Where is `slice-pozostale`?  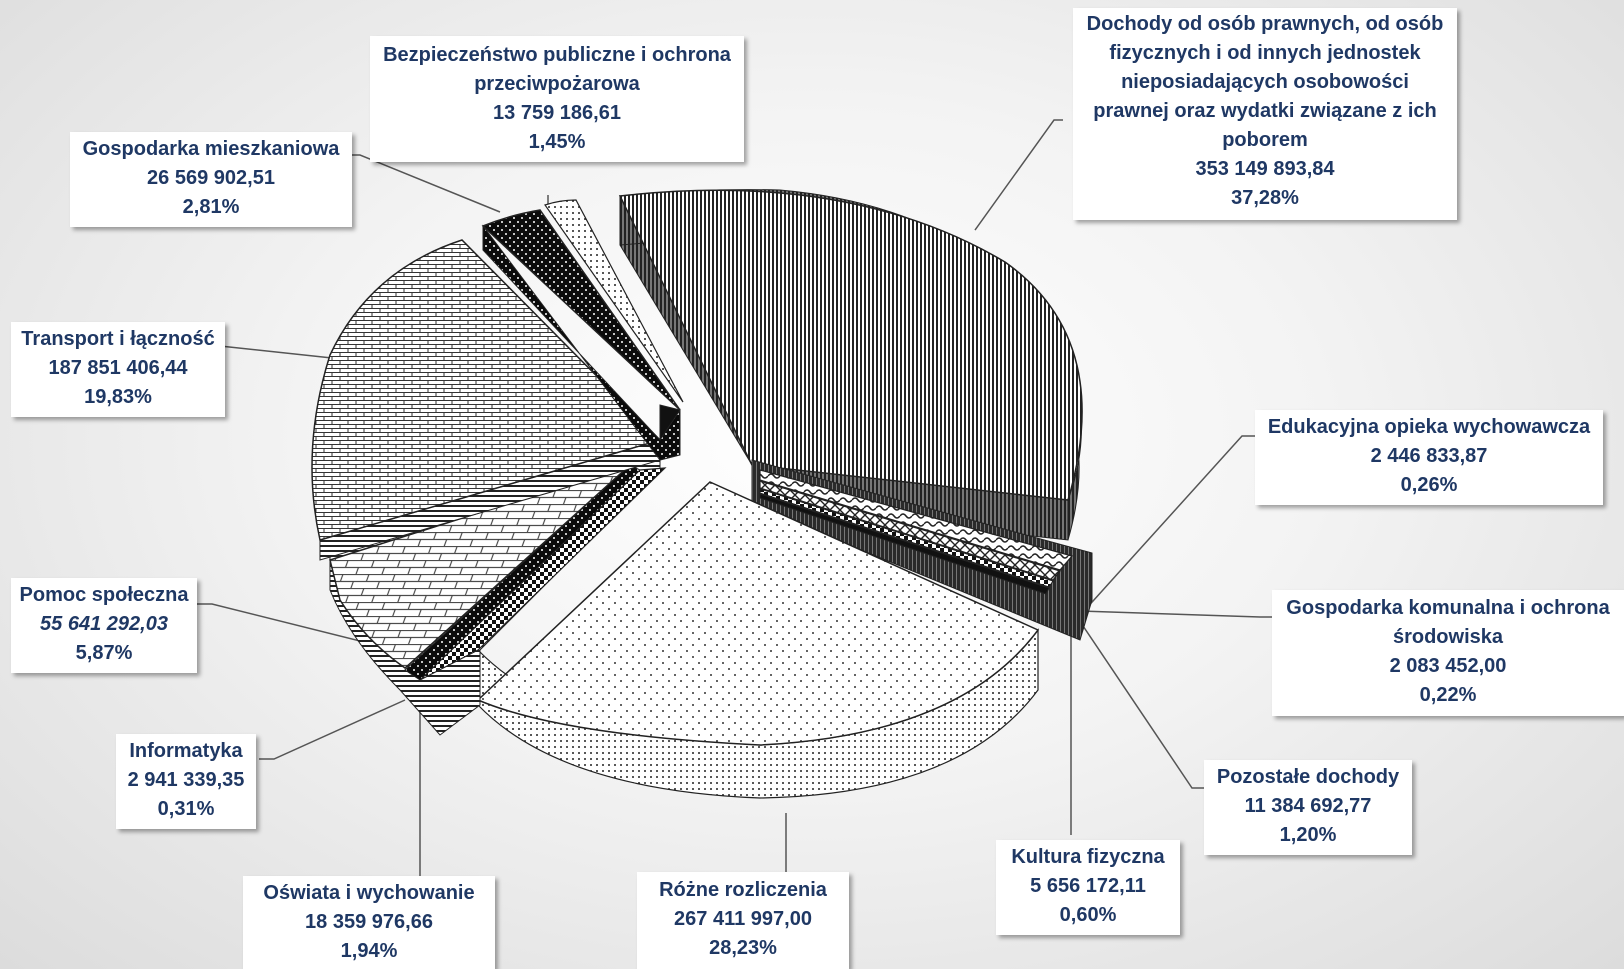 slice-pozostale is located at coordinates (916, 520).